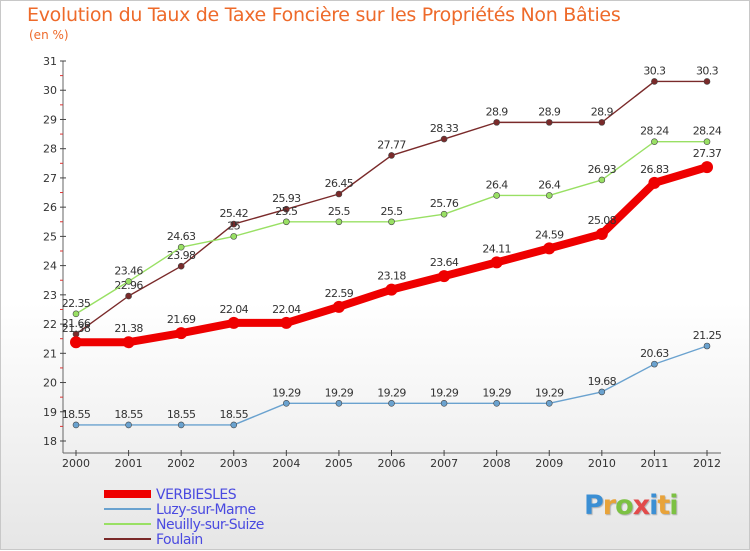 Image resolution: width=750 pixels, height=551 pixels. What do you see at coordinates (128, 285) in the screenshot?
I see `data-label: 22.96` at bounding box center [128, 285].